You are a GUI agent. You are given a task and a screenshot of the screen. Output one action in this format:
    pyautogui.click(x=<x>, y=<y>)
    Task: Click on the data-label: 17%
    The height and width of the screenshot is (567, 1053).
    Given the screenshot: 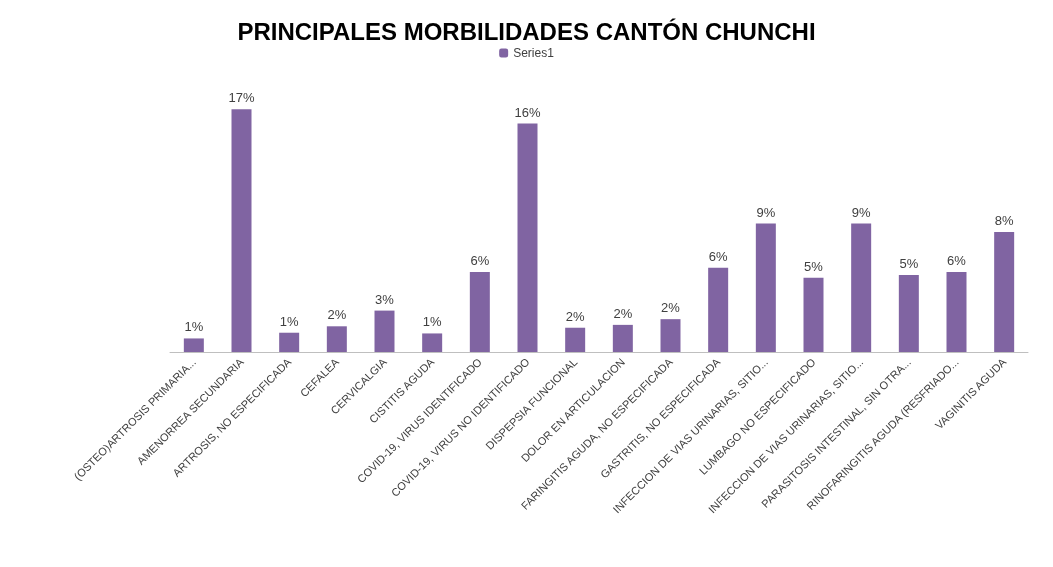 What is the action you would take?
    pyautogui.click(x=241, y=98)
    